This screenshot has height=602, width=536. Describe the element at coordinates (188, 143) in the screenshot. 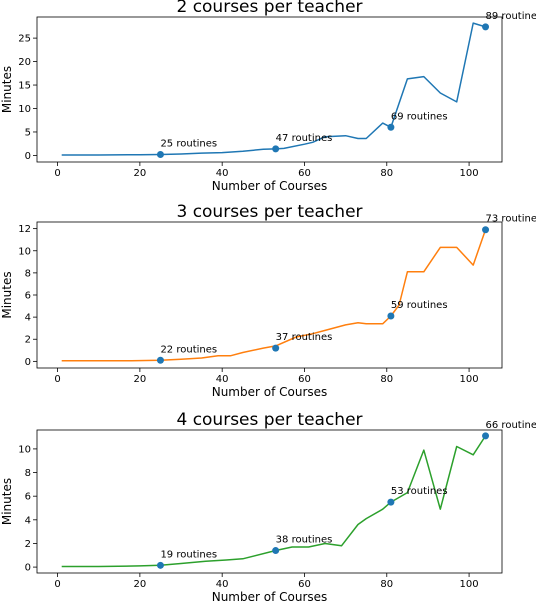

I see `point-annotation: 25 routines` at that location.